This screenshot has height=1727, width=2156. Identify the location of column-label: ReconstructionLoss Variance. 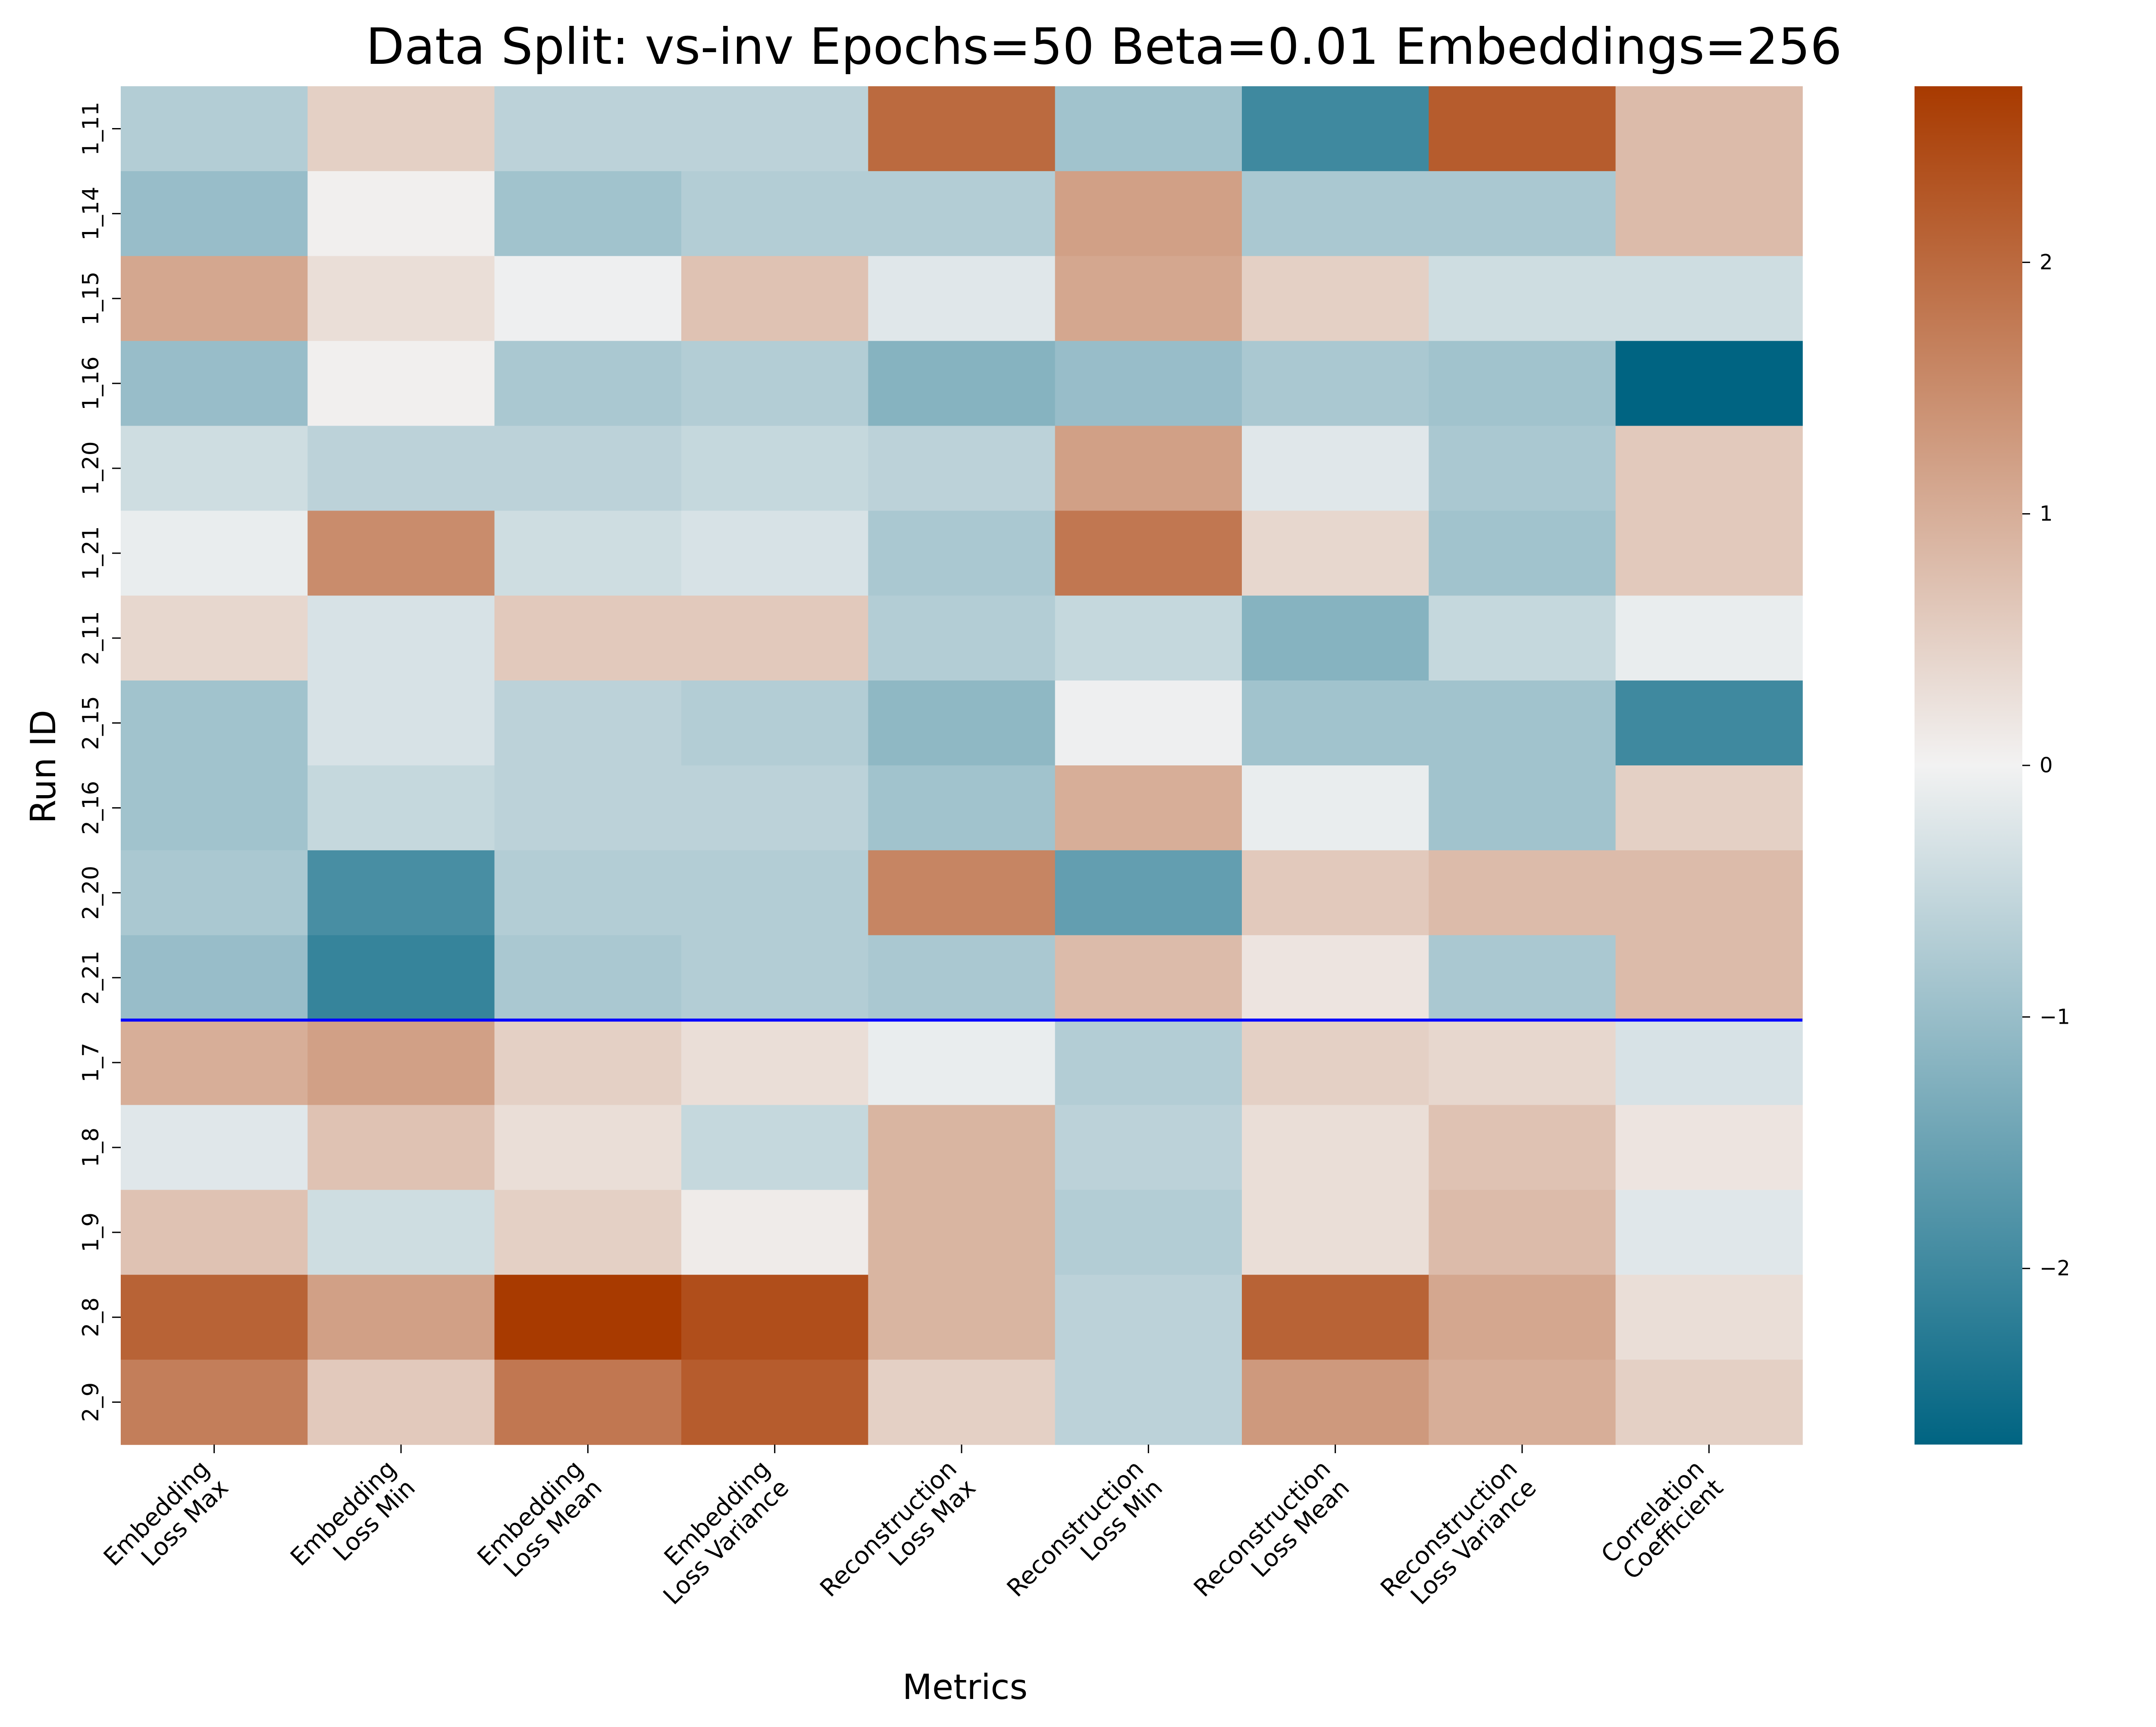
(1459, 1538).